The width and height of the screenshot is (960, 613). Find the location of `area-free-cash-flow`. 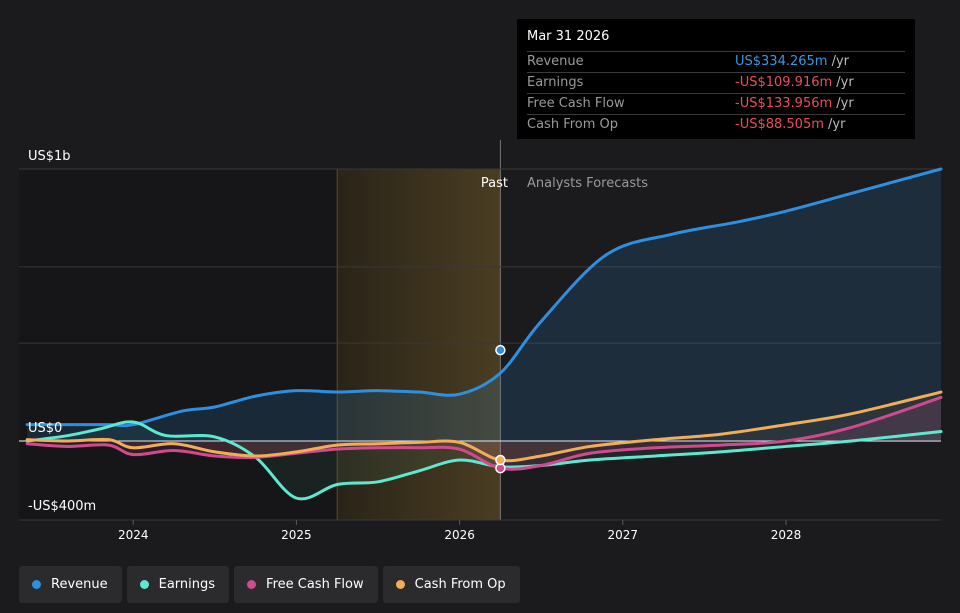

area-free-cash-flow is located at coordinates (484, 433).